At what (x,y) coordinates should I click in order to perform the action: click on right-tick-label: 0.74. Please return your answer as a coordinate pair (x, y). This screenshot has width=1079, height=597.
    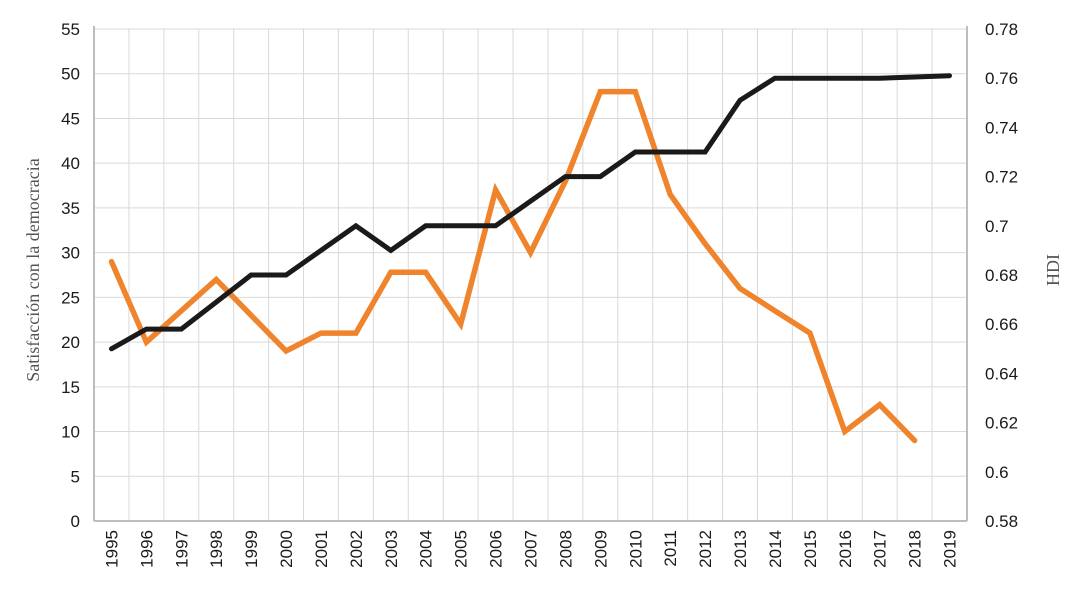
    Looking at the image, I should click on (1001, 127).